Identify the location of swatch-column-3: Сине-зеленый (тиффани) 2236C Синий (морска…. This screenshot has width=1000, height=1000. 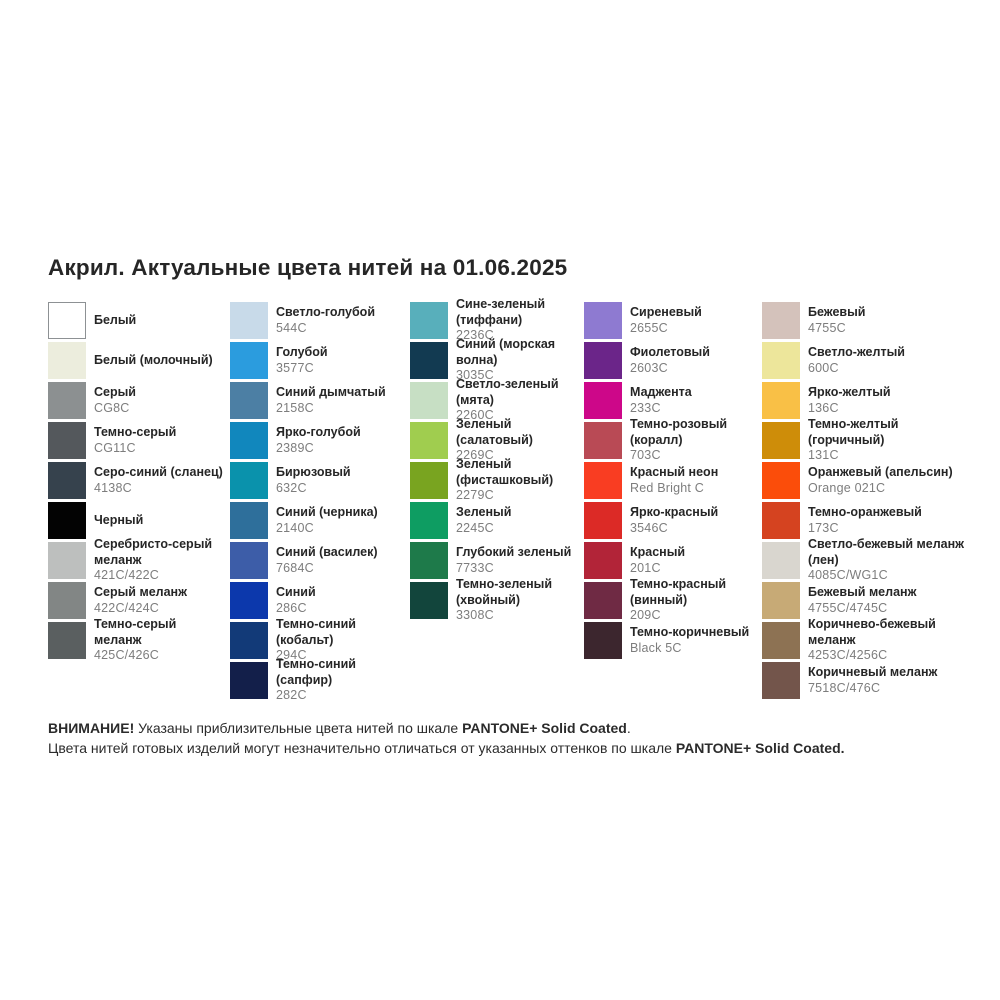
(496, 459).